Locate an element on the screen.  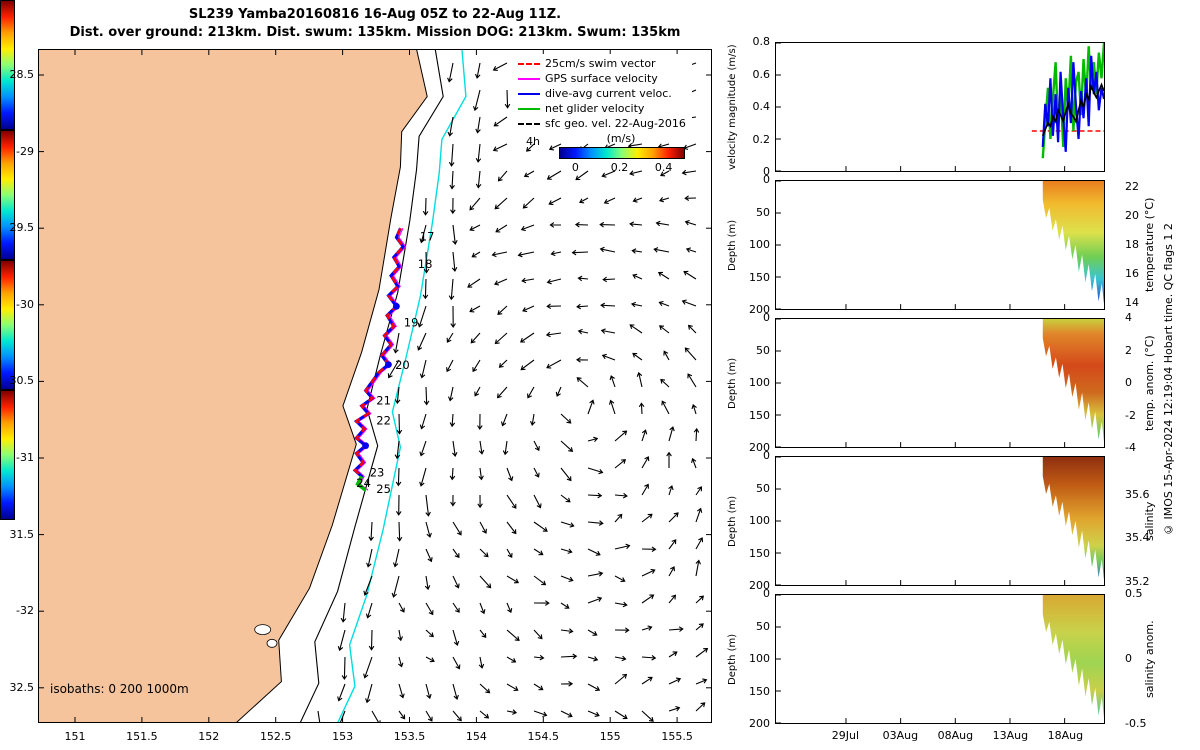
time-x-tick-label: 13Aug is located at coordinates (1010, 735).